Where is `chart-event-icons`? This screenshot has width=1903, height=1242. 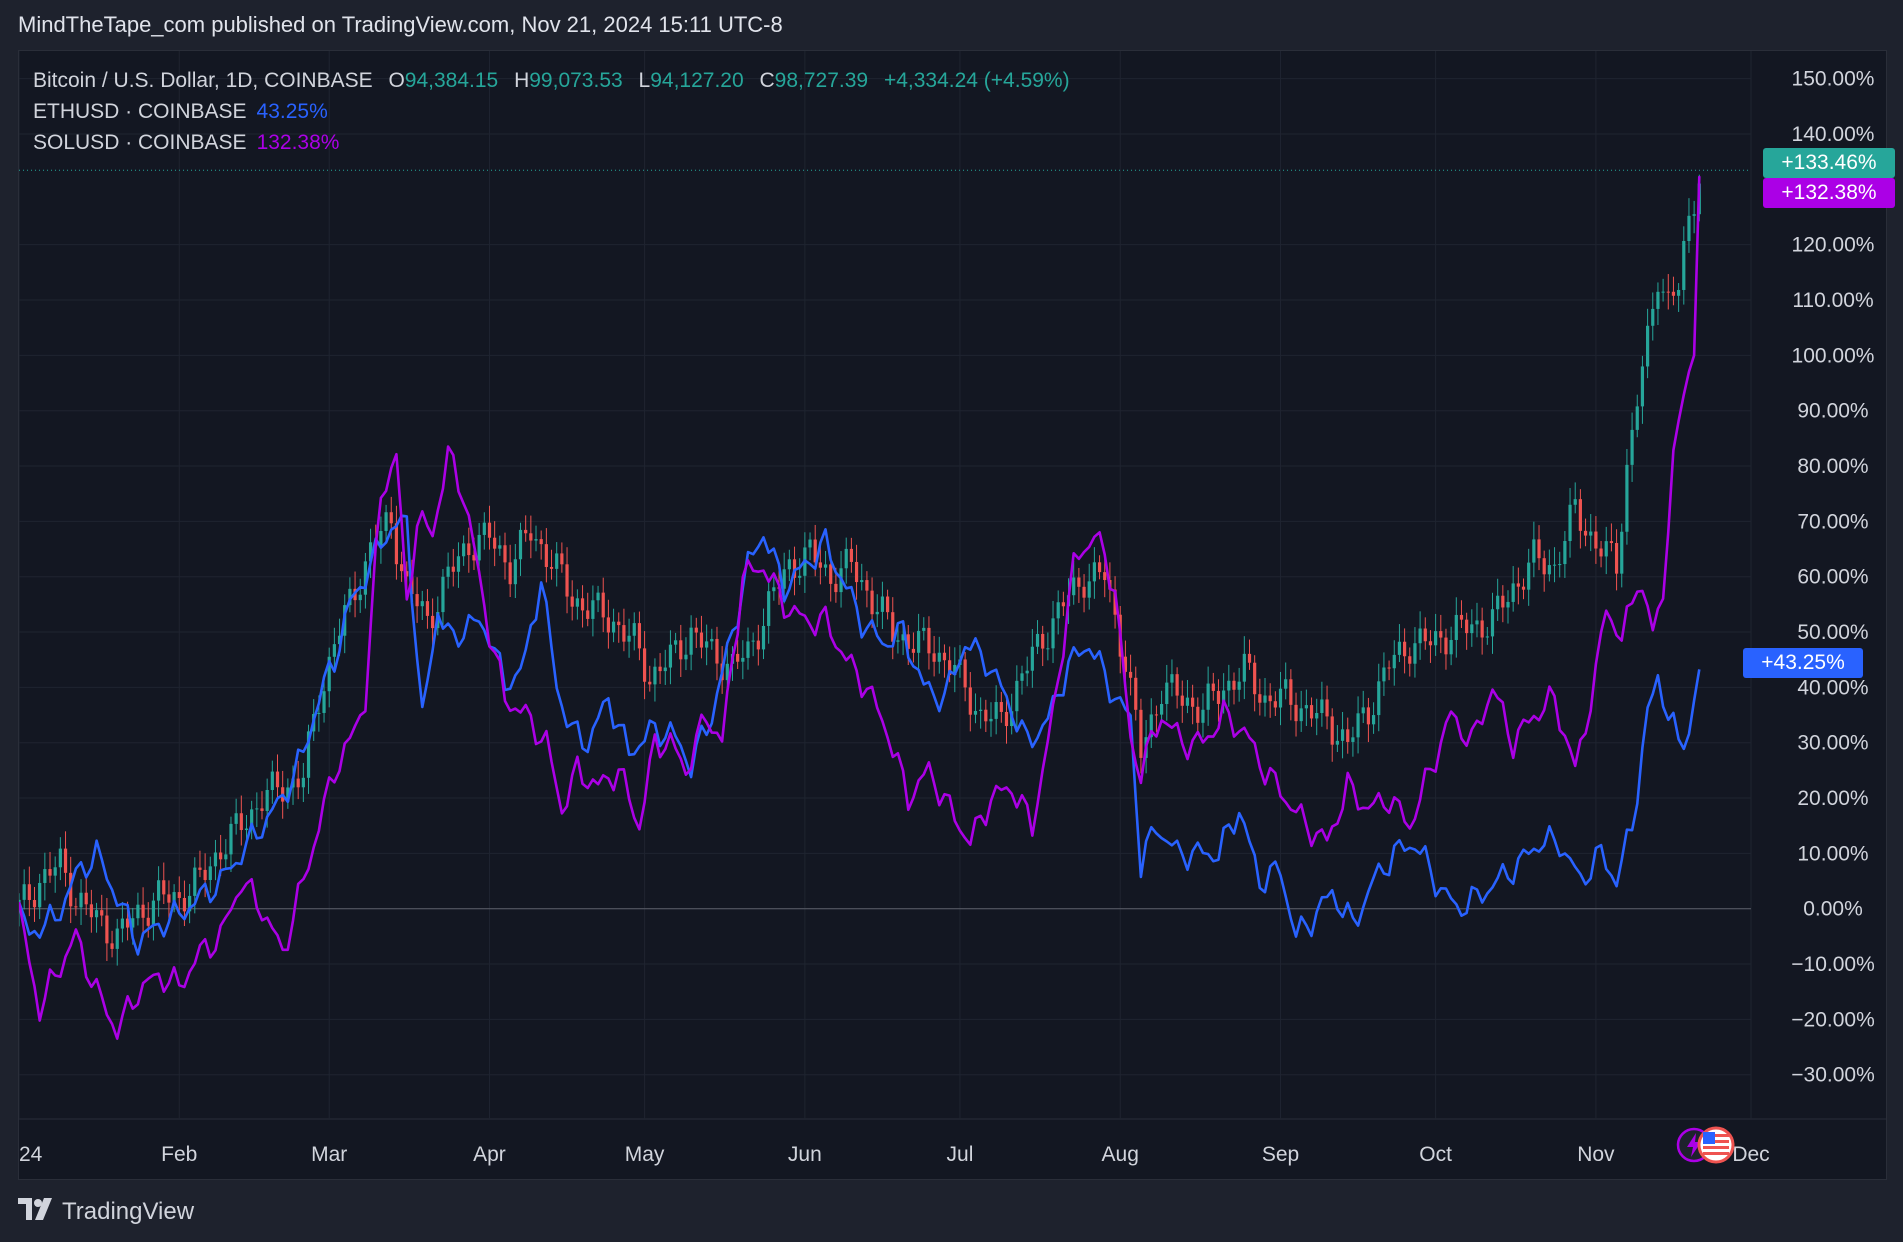 chart-event-icons is located at coordinates (1714, 1145).